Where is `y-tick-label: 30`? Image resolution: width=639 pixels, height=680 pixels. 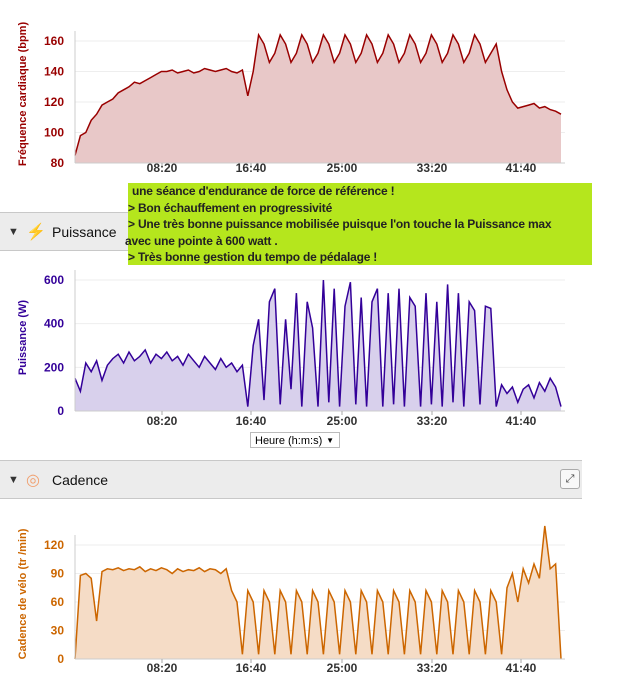
y-tick-label: 30 is located at coordinates (58, 631).